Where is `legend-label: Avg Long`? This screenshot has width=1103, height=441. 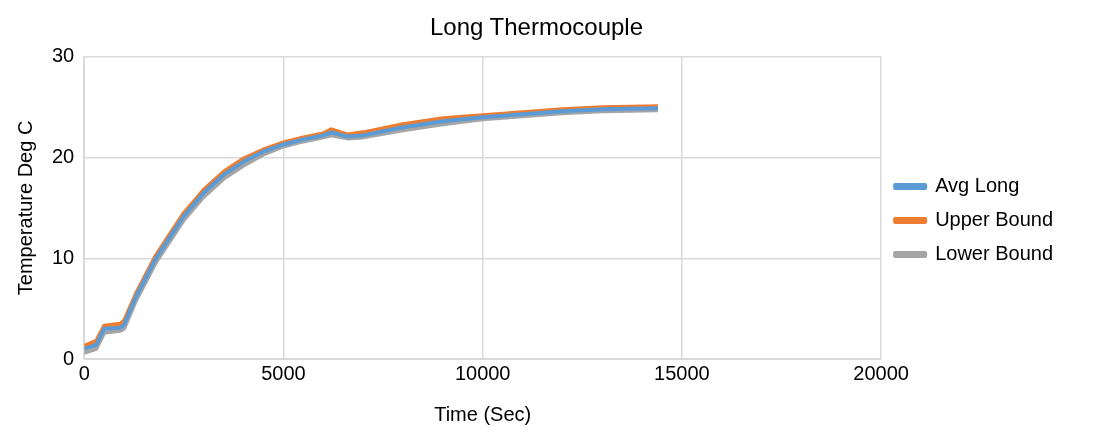
legend-label: Avg Long is located at coordinates (977, 185).